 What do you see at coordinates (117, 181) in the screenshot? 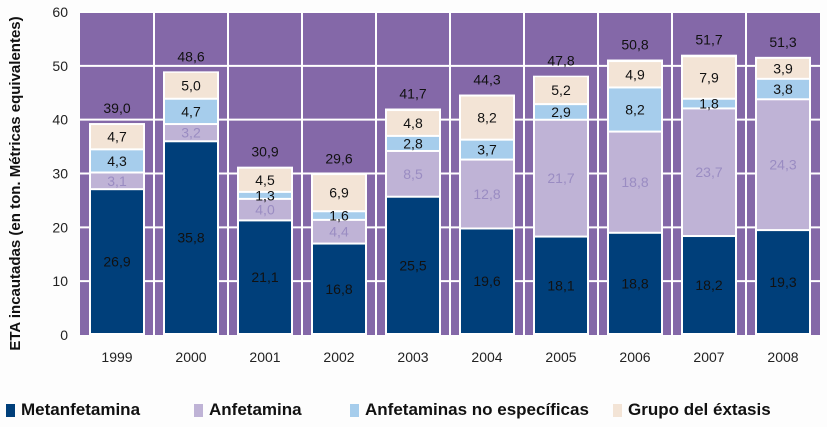
I see `data-label: 3,1` at bounding box center [117, 181].